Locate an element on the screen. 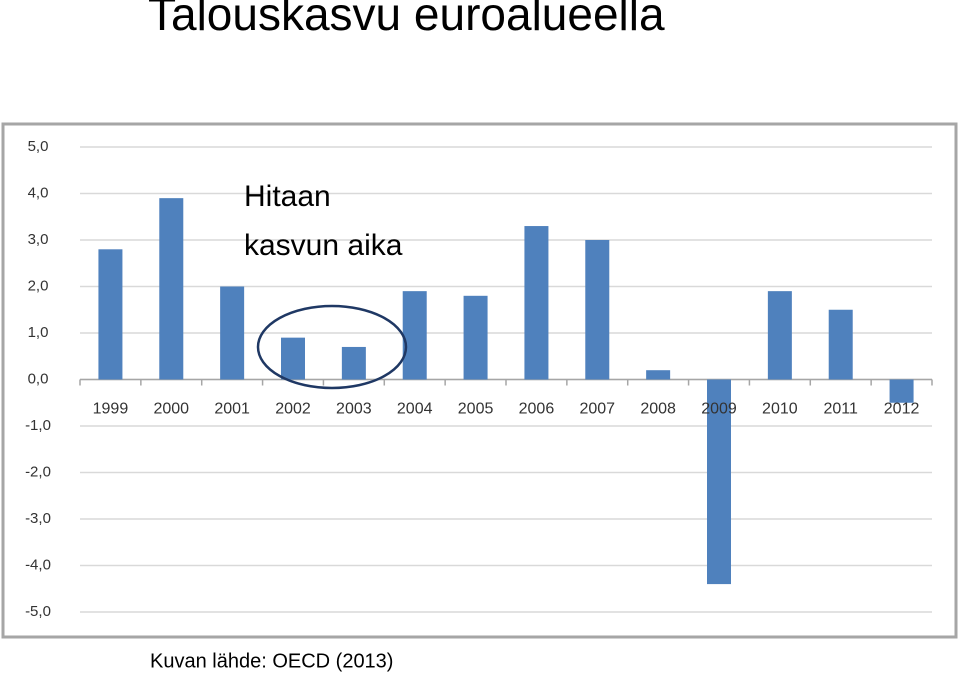 Image resolution: width=960 pixels, height=677 pixels. source-note: Kuvan lähde: OECD (2013) is located at coordinates (271, 661).